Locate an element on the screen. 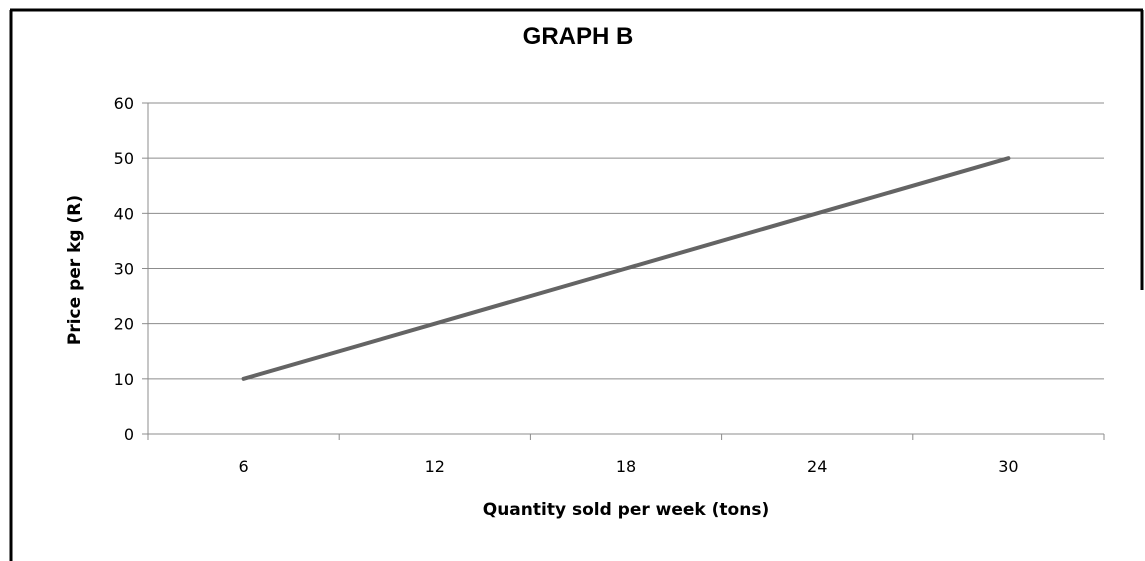 Image resolution: width=1145 pixels, height=561 pixels. chart-title: GRAPH B is located at coordinates (578, 36).